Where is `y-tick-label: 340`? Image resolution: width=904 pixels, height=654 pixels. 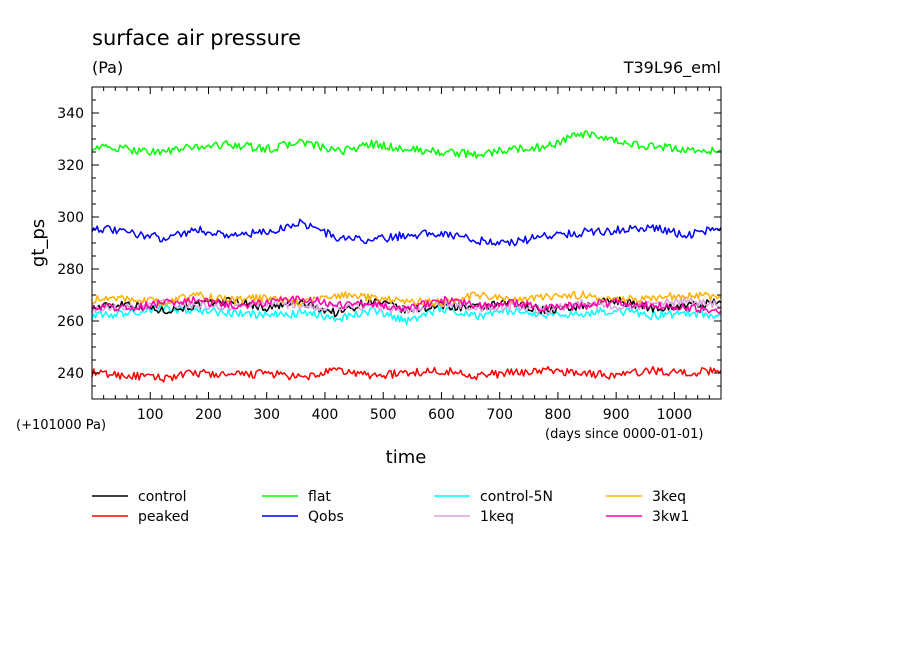 y-tick-label: 340 is located at coordinates (70, 114).